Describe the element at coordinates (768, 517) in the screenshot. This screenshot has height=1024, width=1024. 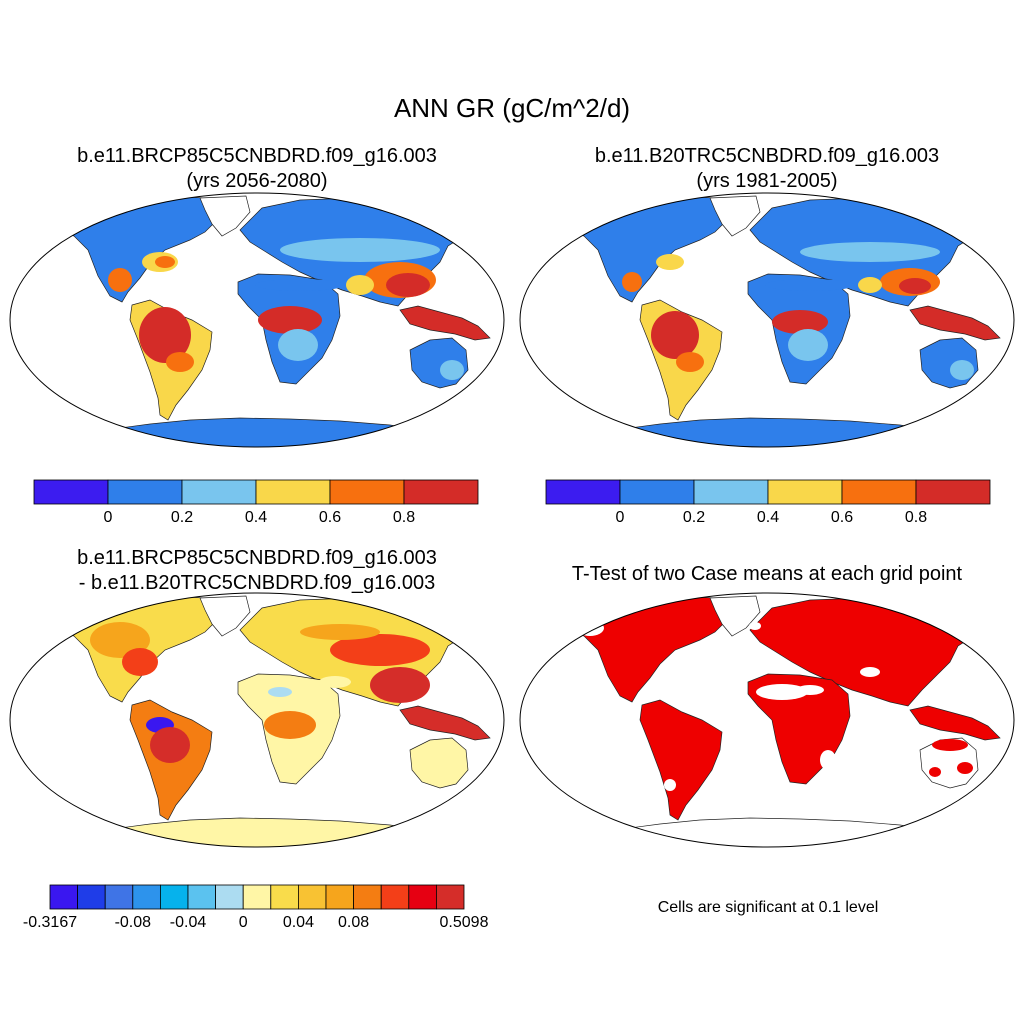
I see `colorbar-2-tick-label-2: 0.4` at that location.